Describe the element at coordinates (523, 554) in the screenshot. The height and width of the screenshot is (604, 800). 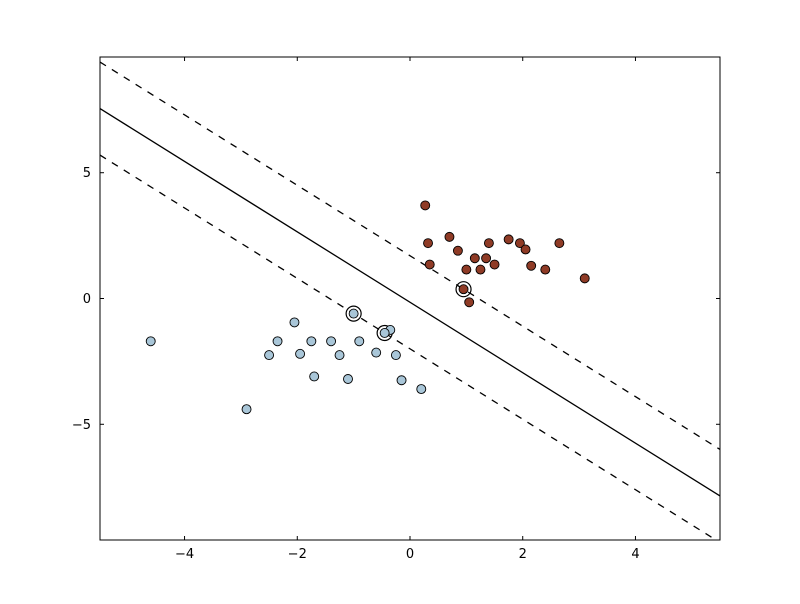
I see `x-tick-label: 2` at that location.